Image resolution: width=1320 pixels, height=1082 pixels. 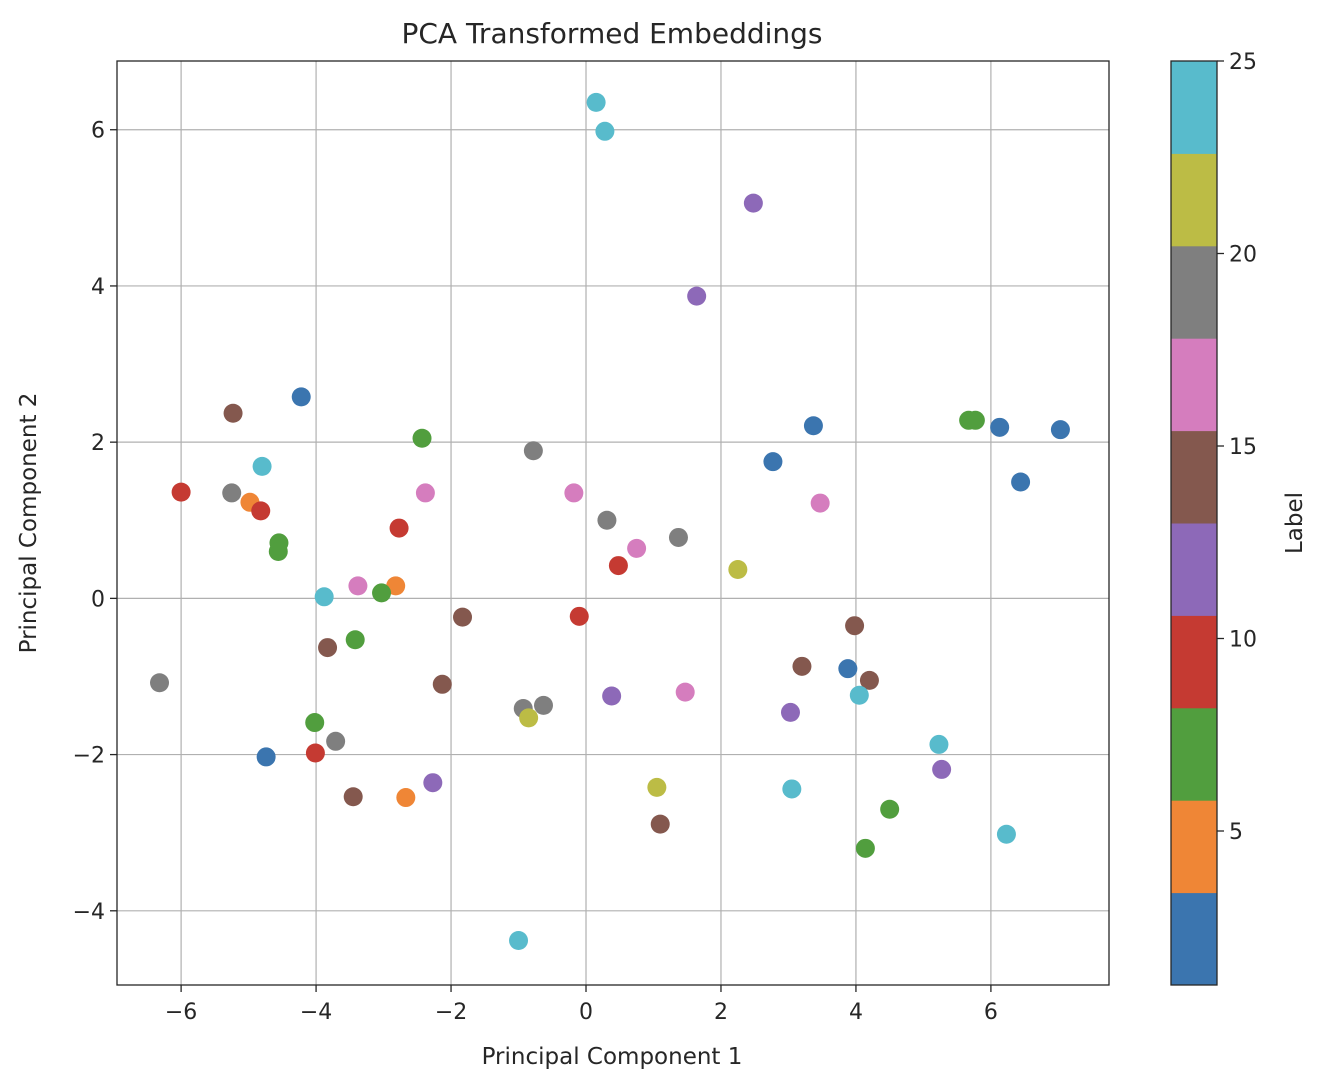 I want to click on colorbar-ticks: 5 10 15 20 25, so click(x=1237, y=447).